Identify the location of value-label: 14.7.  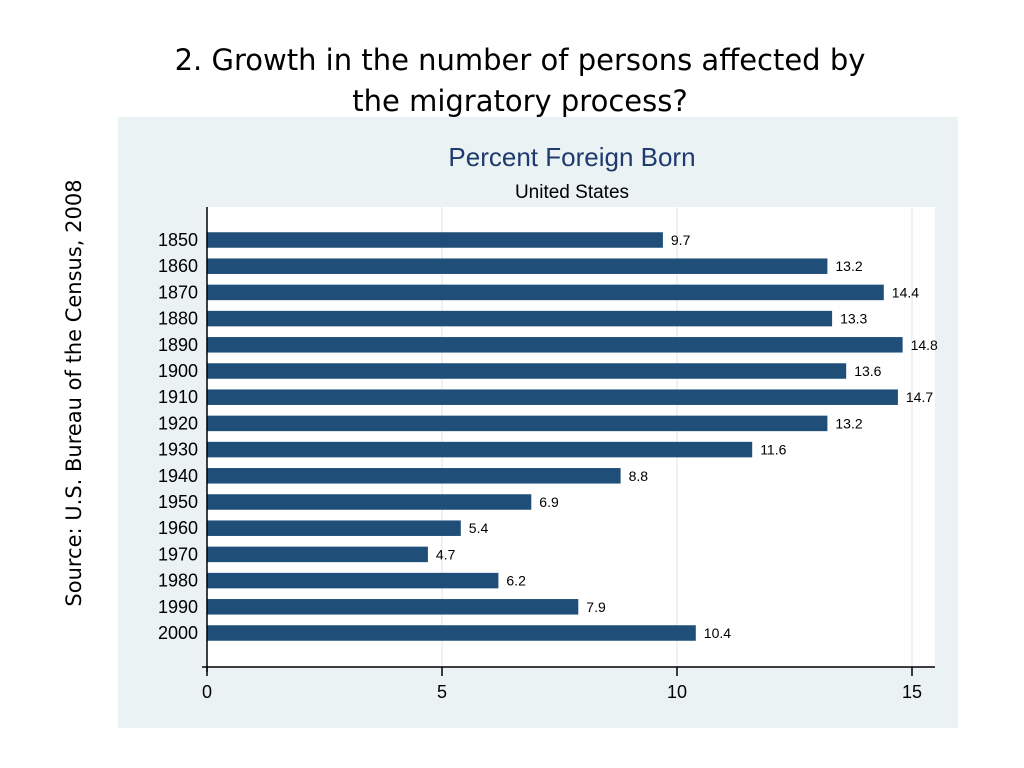
(919, 397).